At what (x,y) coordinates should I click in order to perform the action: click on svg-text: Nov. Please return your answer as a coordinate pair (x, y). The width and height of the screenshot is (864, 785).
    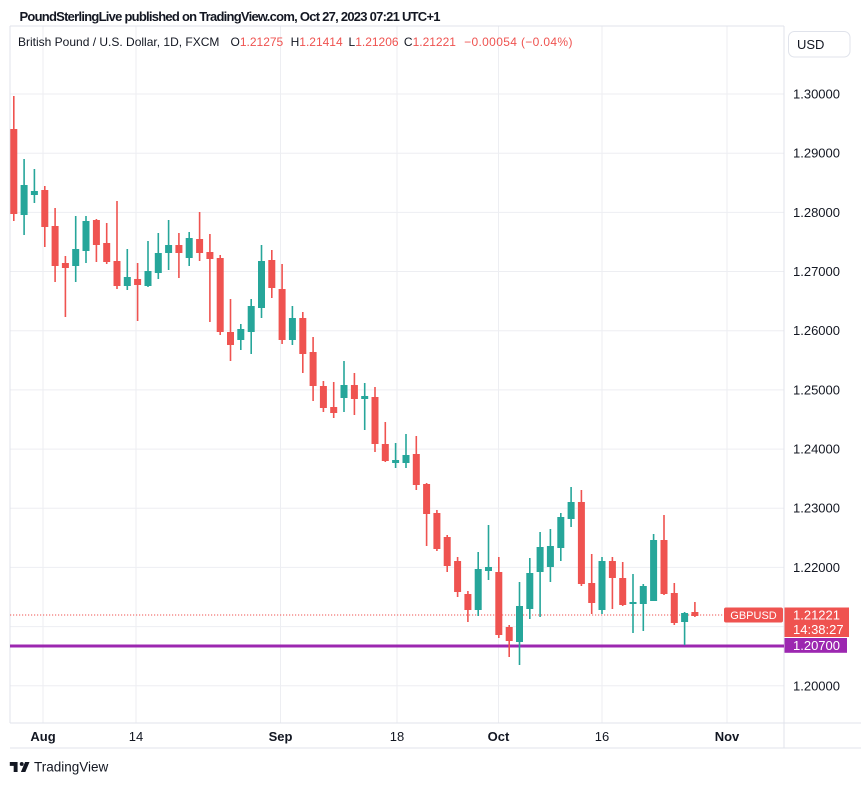
    Looking at the image, I should click on (727, 736).